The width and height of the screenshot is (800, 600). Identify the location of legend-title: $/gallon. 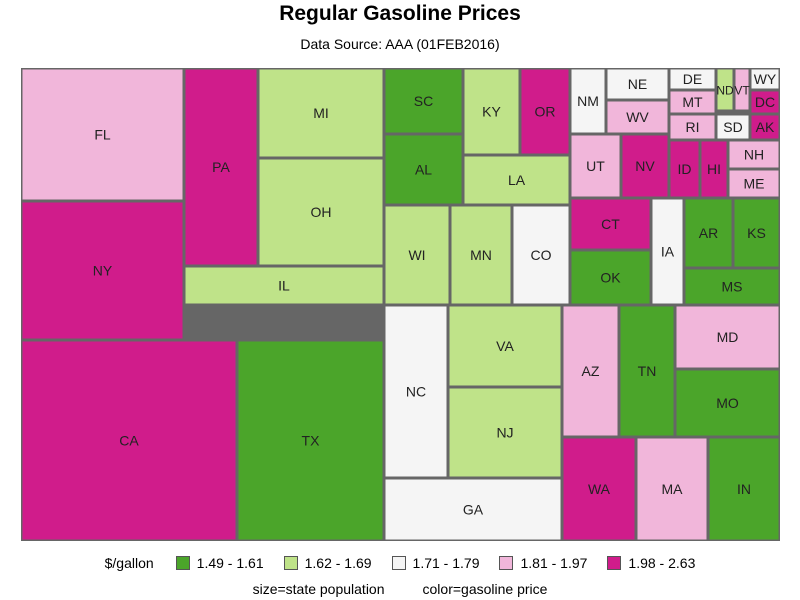
(129, 563).